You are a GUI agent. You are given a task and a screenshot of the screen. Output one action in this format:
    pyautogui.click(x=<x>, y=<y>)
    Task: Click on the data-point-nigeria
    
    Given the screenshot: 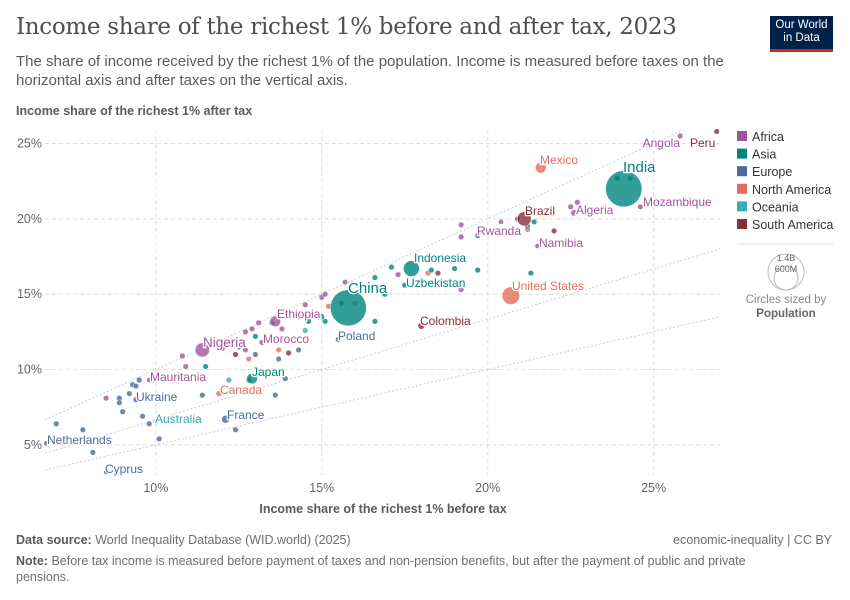 What is the action you would take?
    pyautogui.click(x=202, y=350)
    